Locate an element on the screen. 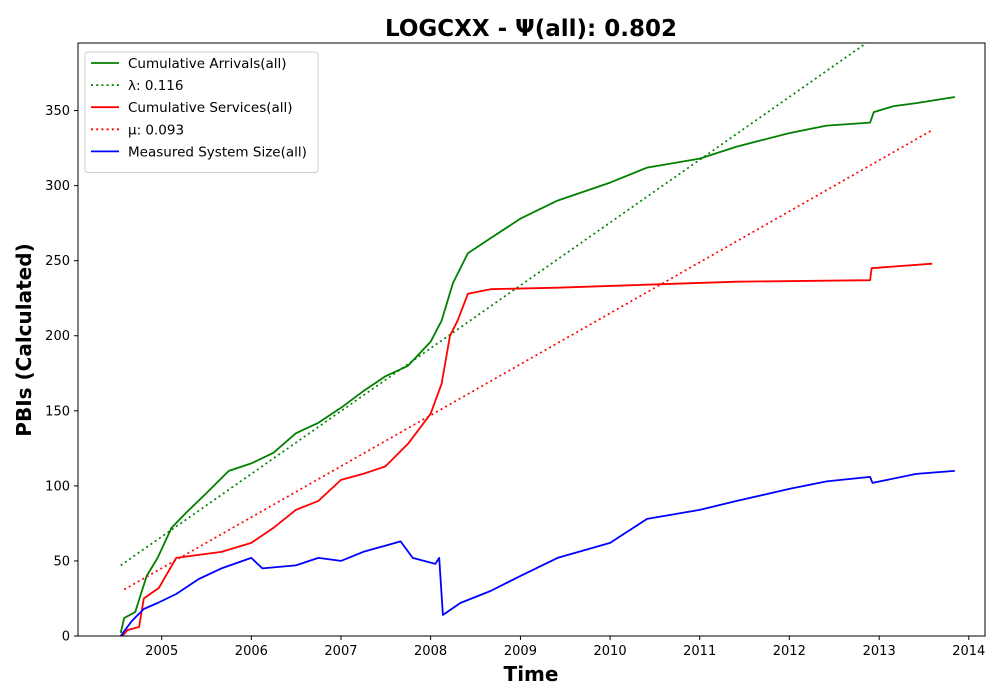  y-tick-label: 0 is located at coordinates (66, 637).